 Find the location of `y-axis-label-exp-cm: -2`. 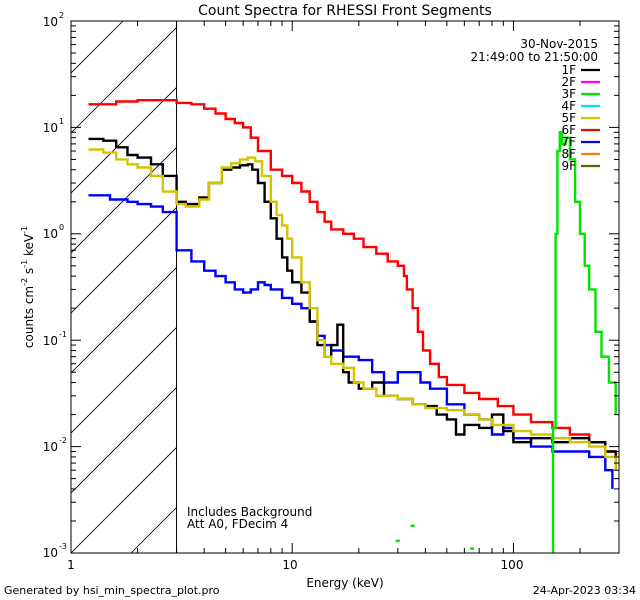

y-axis-label-exp-cm: -2 is located at coordinates (24, 282).